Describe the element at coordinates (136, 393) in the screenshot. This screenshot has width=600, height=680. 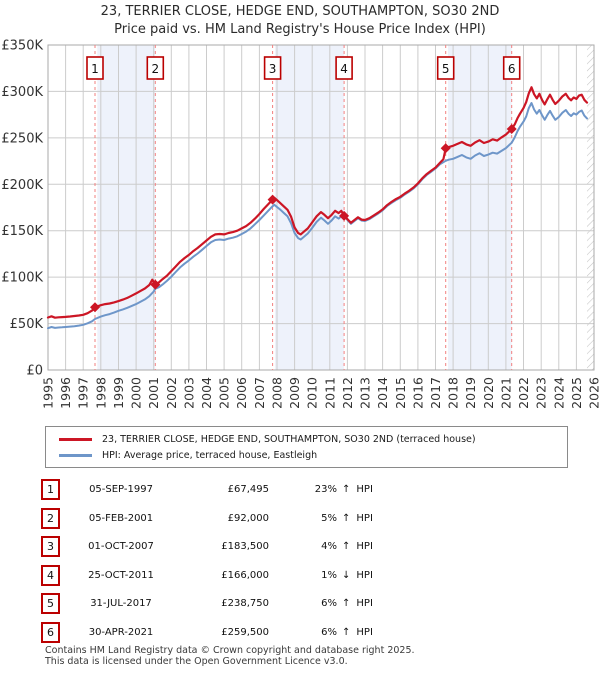
I see `svg-text: 2000` at that location.